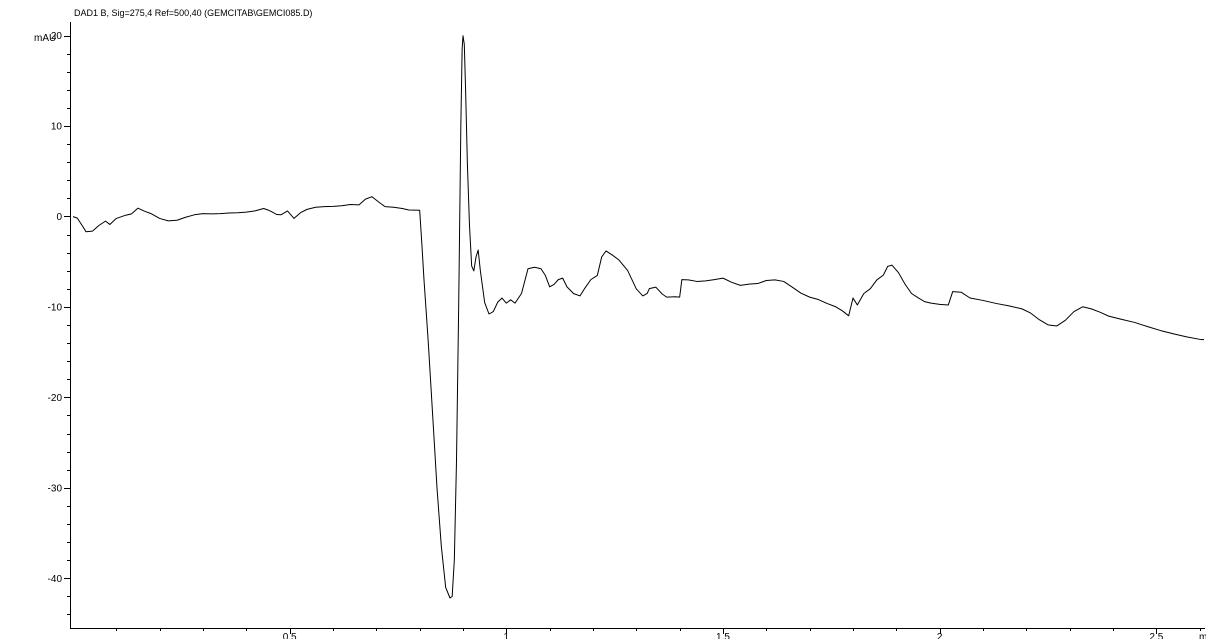  I want to click on x-tick-label: 0.5, so click(290, 635).